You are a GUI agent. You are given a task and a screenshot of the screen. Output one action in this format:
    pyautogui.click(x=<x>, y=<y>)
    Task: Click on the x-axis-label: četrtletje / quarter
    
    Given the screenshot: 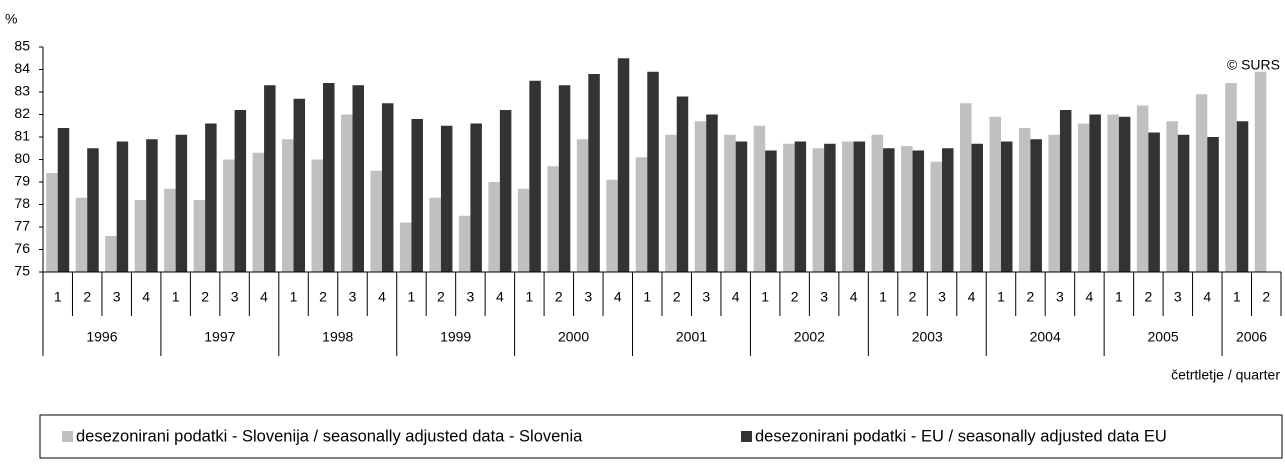 What is the action you would take?
    pyautogui.click(x=1225, y=375)
    